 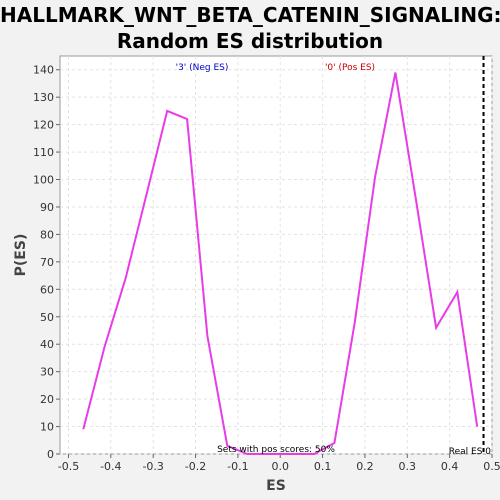 I want to click on y-tick-label: 10, so click(x=47, y=427).